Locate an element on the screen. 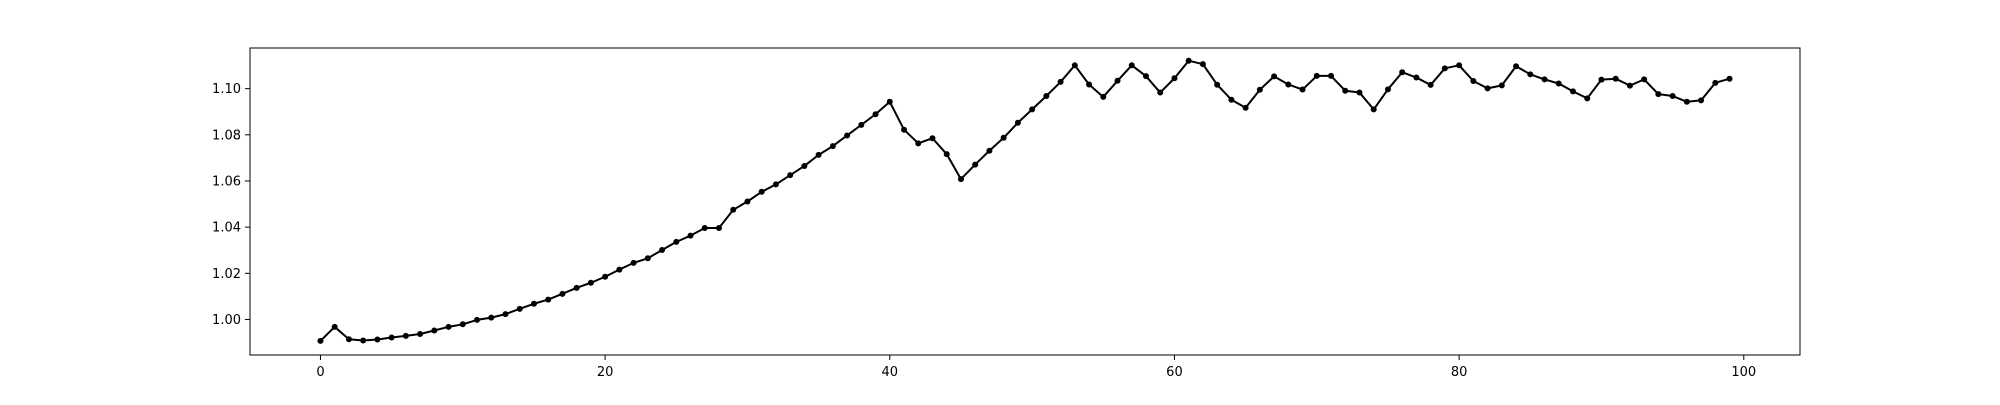 The height and width of the screenshot is (405, 2000). y-tick-label: 1.04 is located at coordinates (226, 228).